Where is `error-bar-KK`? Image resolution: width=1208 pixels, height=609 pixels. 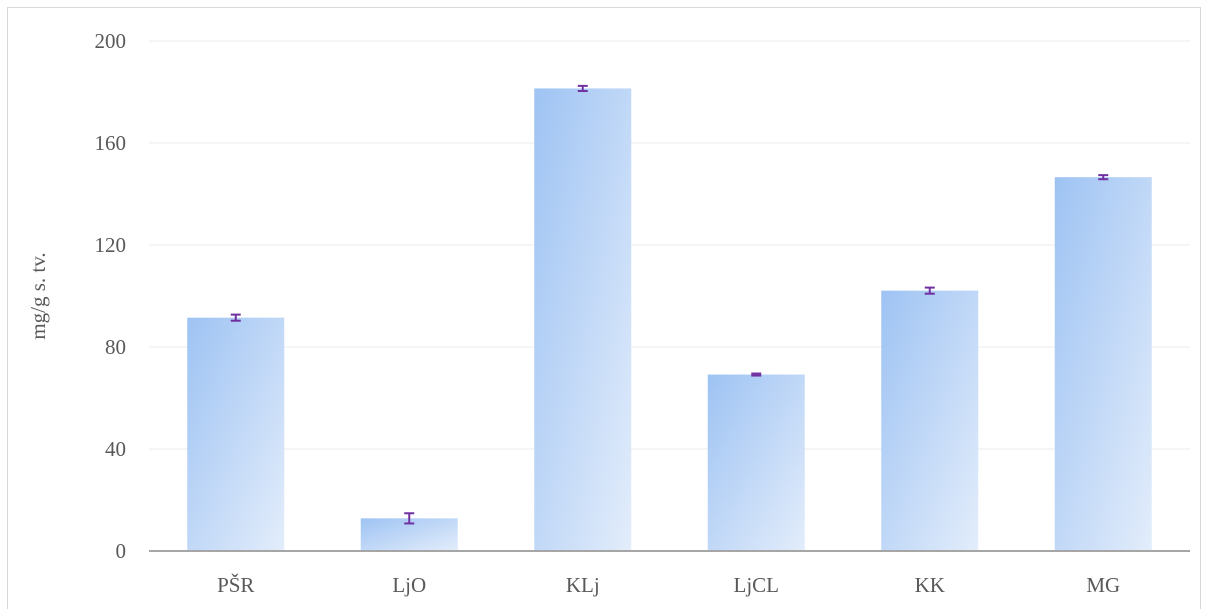
error-bar-KK is located at coordinates (929, 290).